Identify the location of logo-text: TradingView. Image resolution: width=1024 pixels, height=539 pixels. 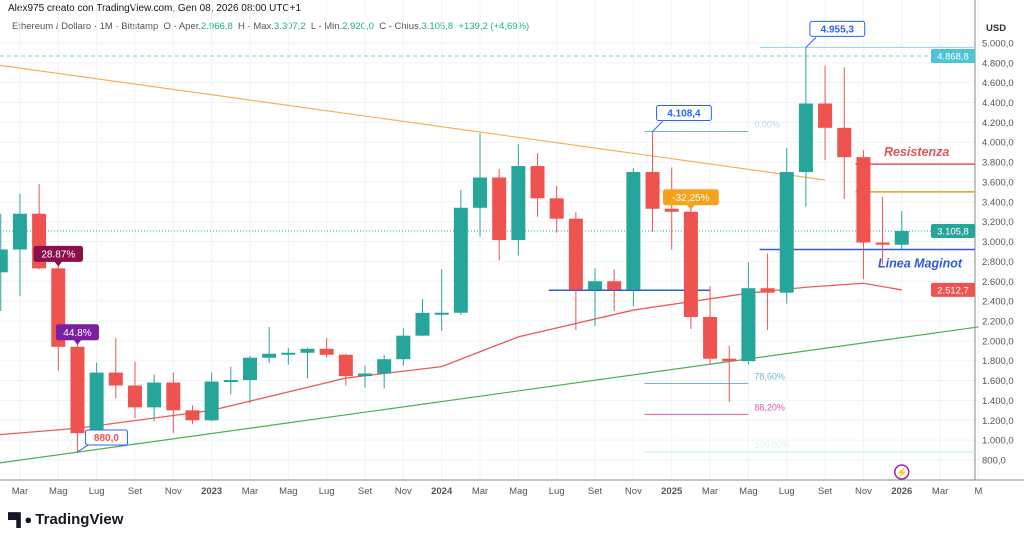
(79, 519).